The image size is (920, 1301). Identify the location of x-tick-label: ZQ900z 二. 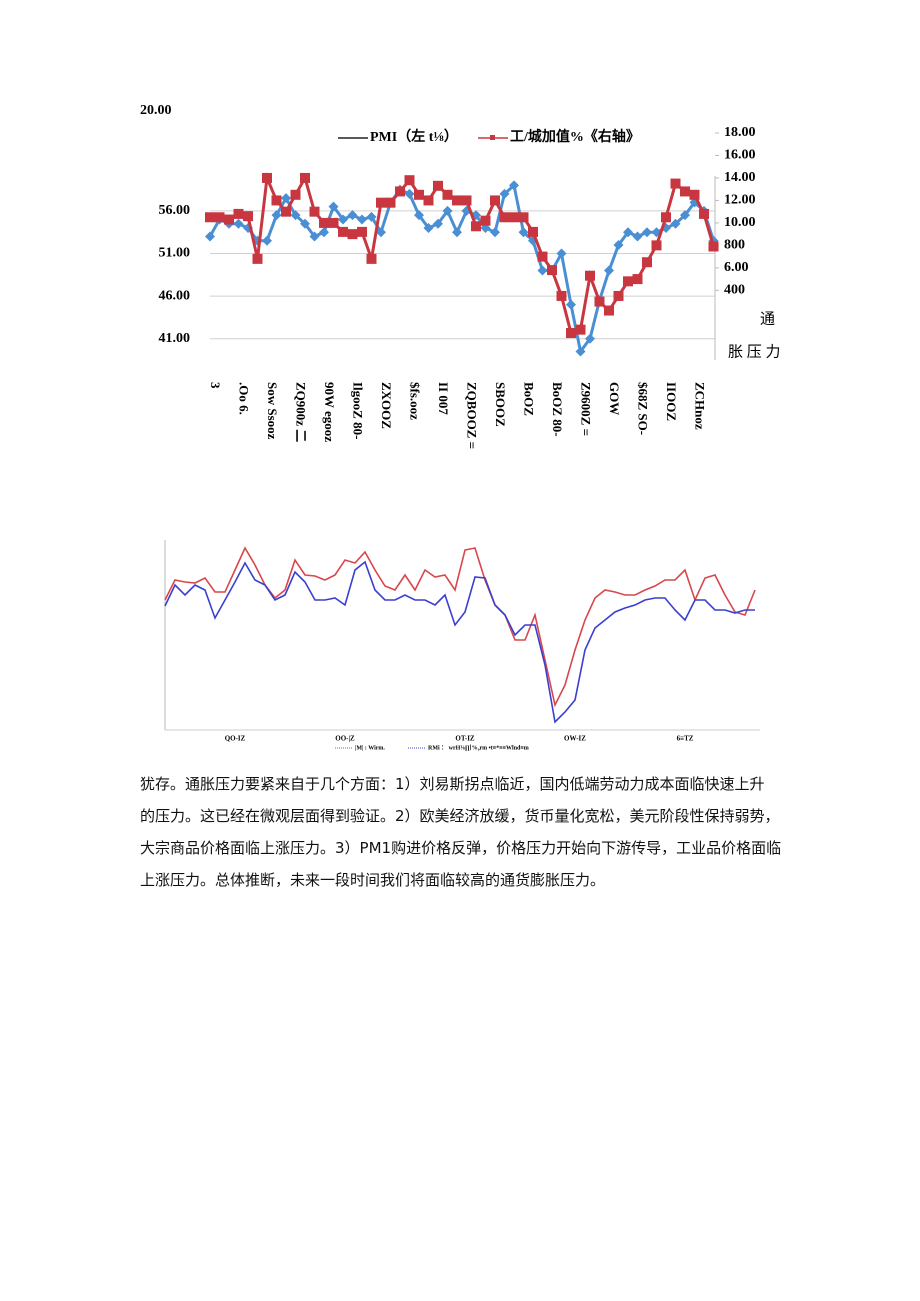
(301, 412).